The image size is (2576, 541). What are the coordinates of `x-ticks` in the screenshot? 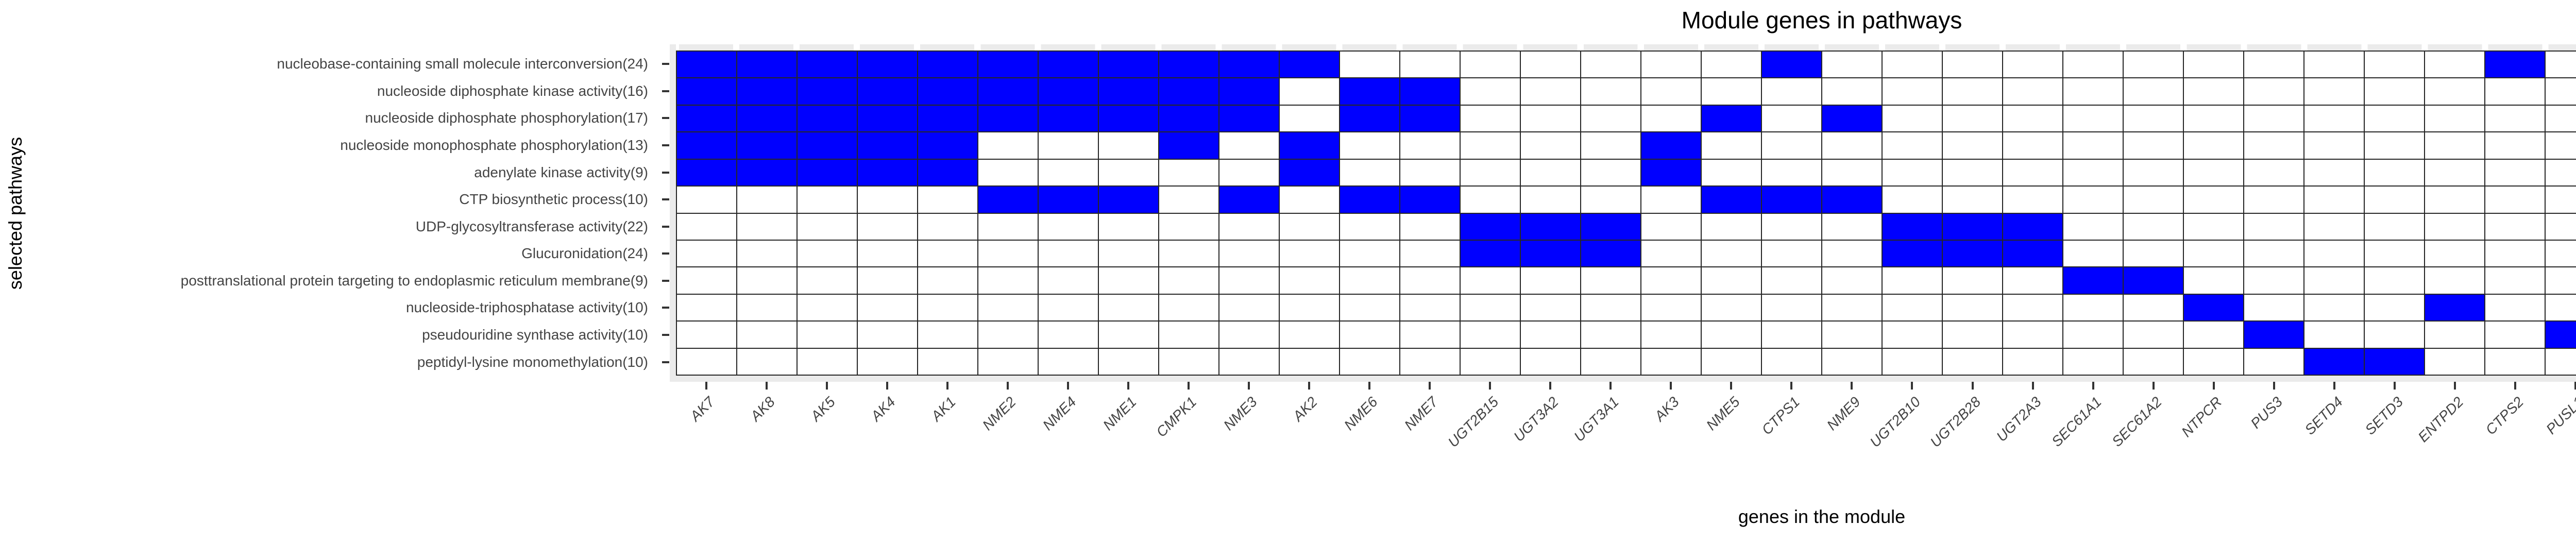 It's located at (1626, 386).